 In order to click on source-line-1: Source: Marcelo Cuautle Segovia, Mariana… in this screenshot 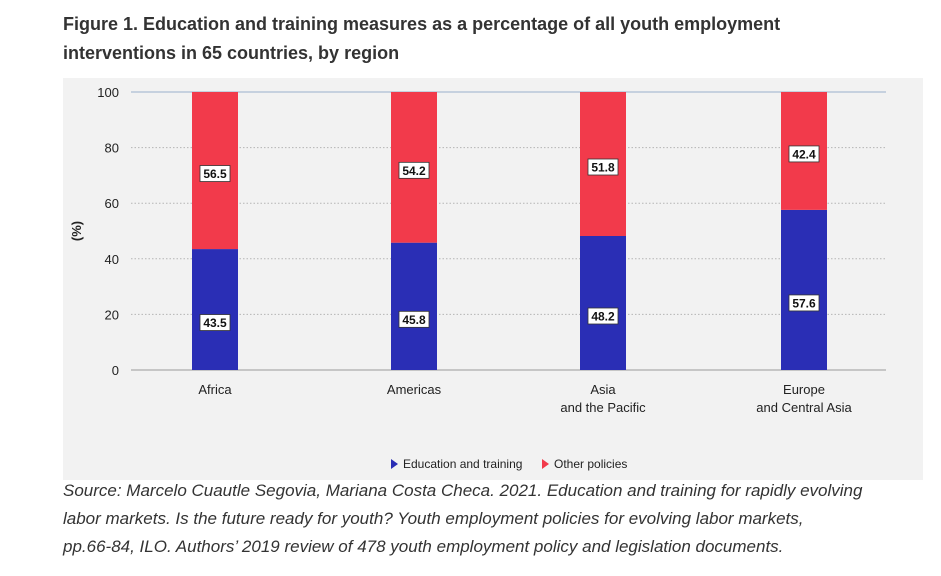, I will do `click(463, 490)`.